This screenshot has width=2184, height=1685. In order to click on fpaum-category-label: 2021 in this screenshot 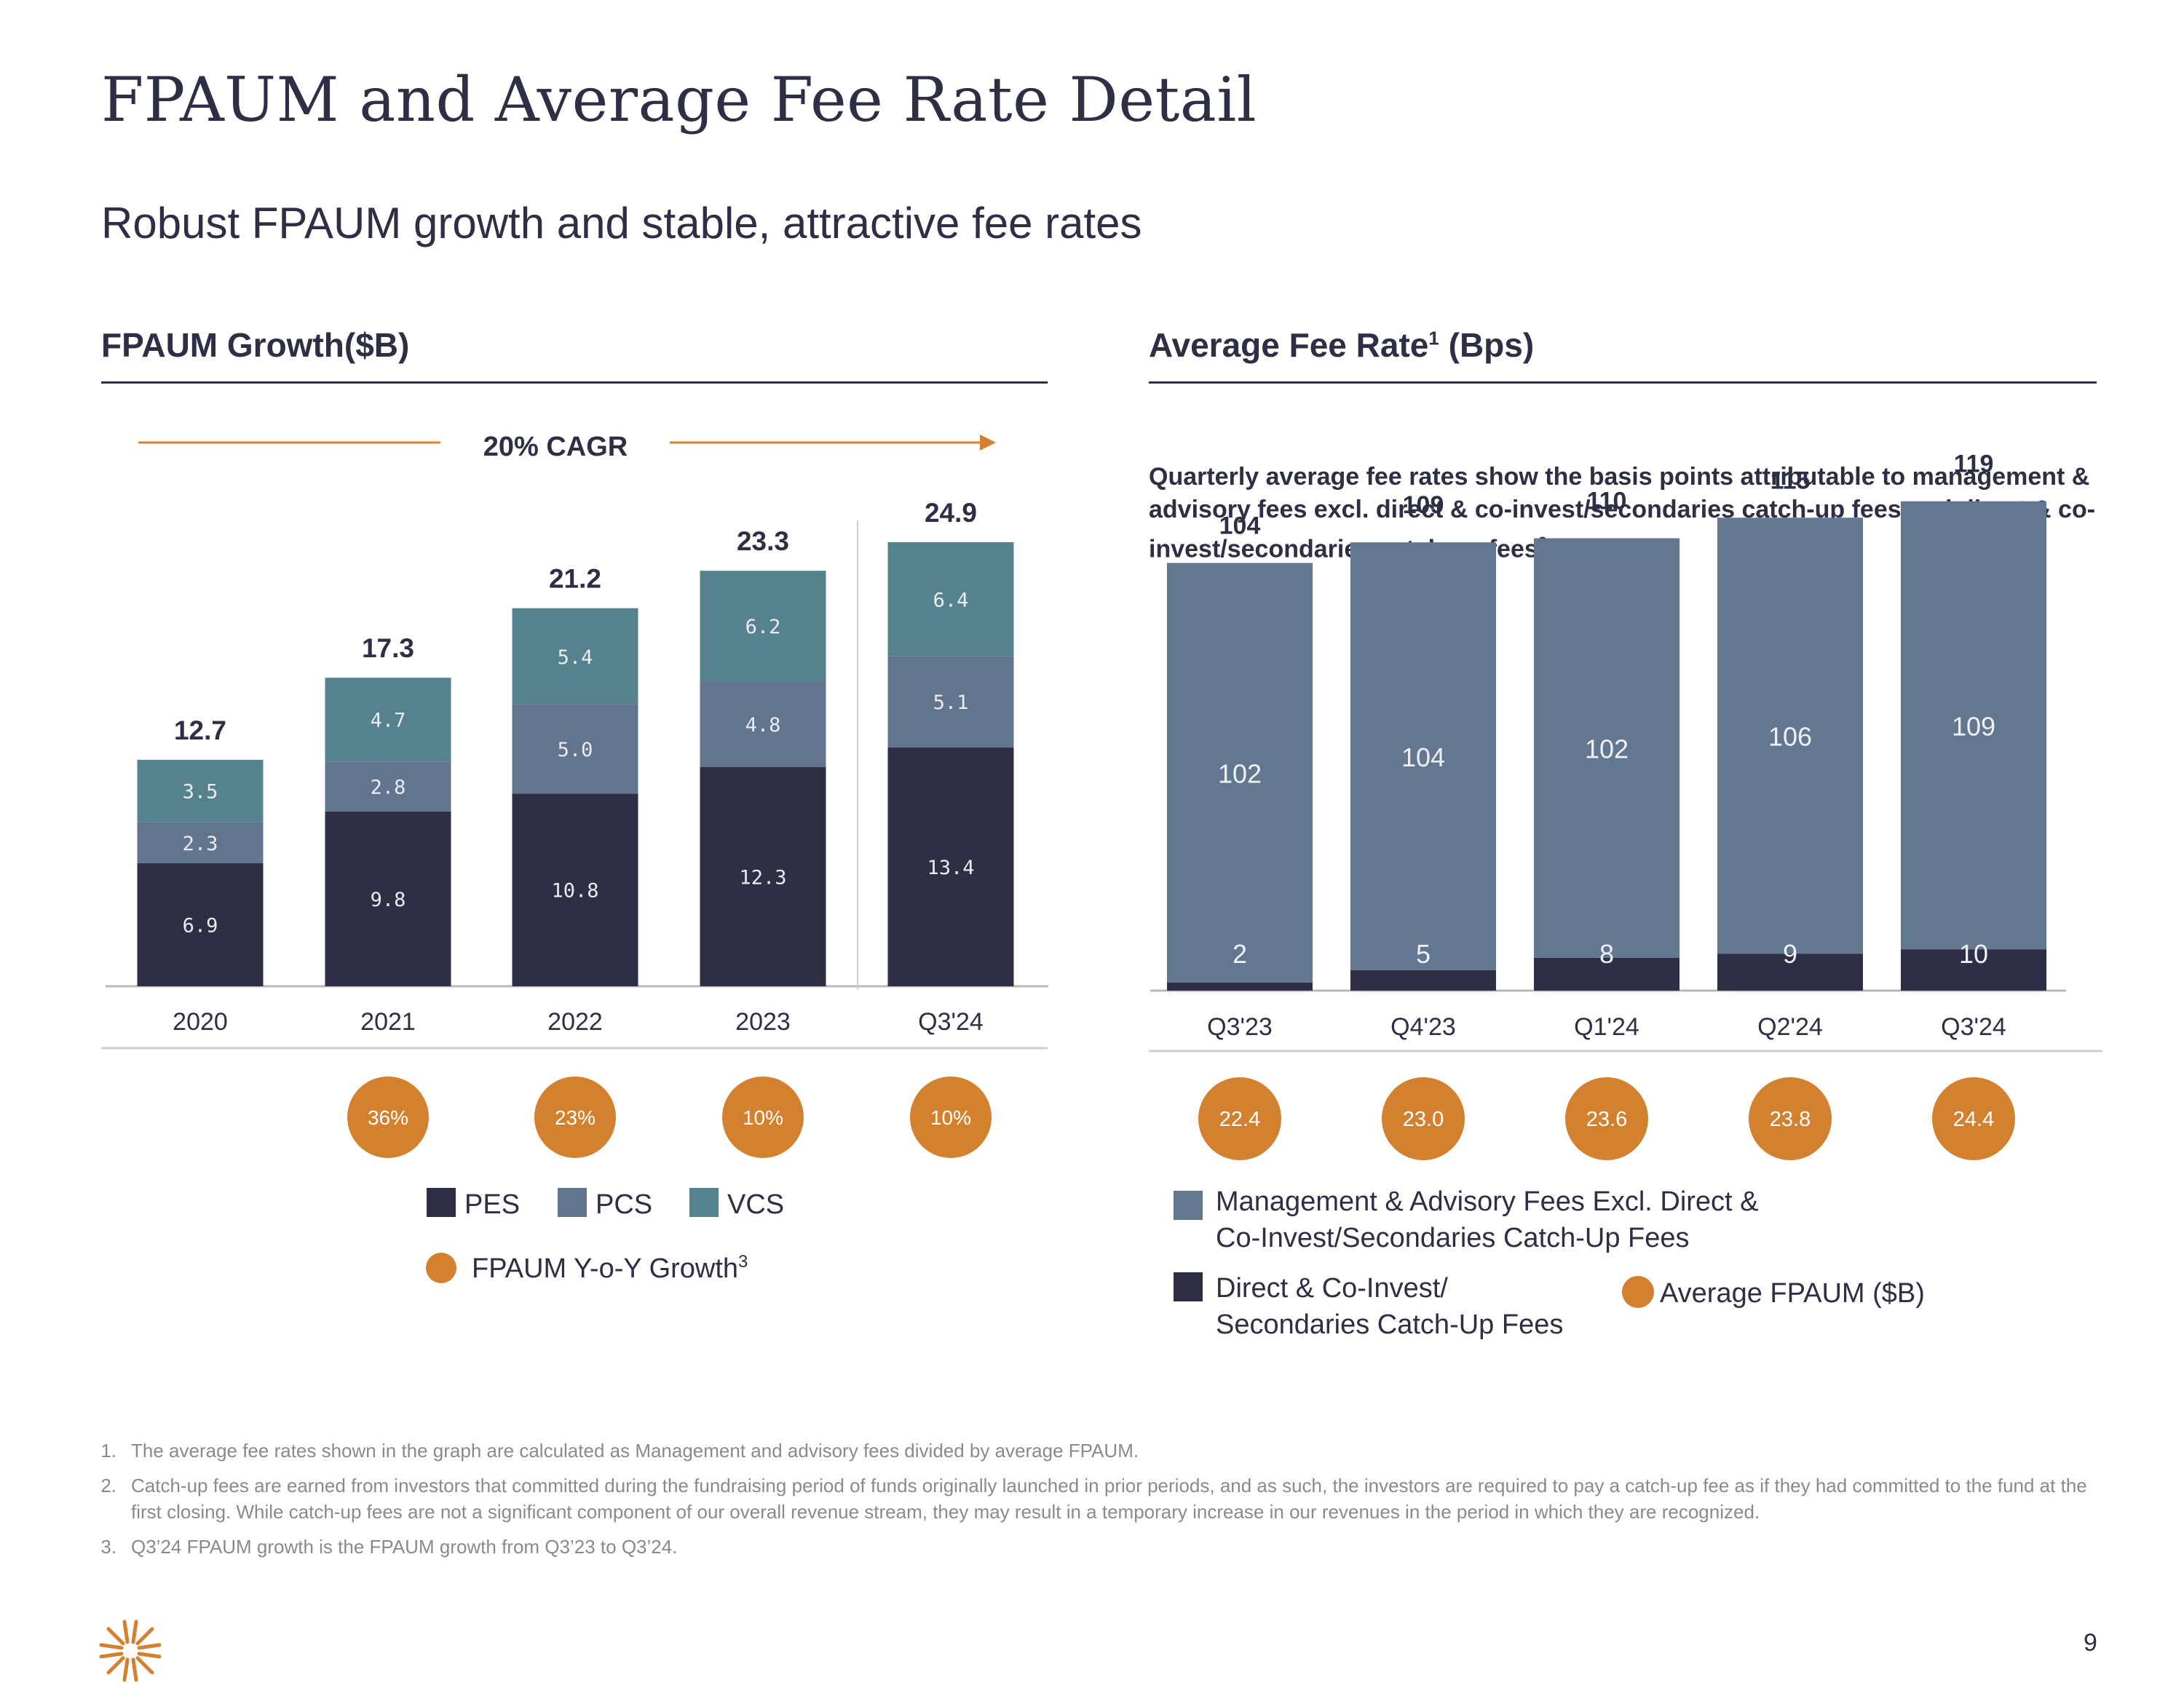, I will do `click(388, 1022)`.